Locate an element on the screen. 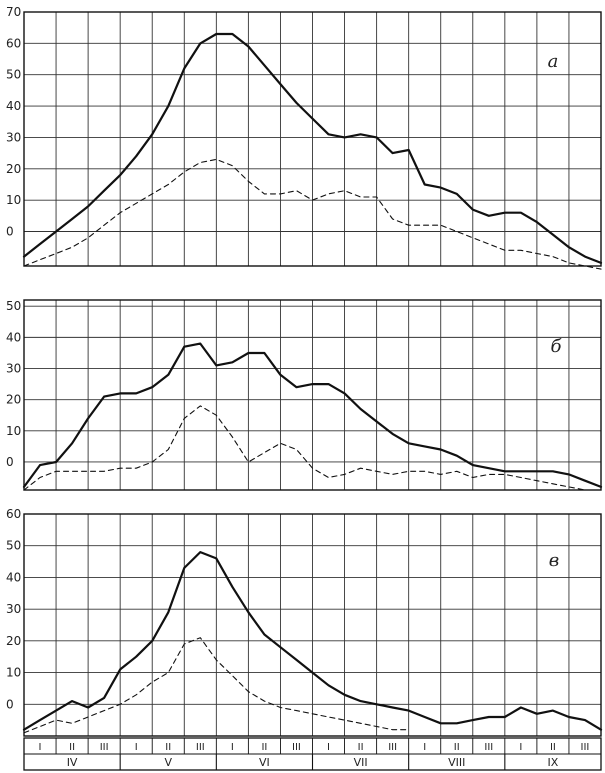 Image resolution: width=605 pixels, height=773 pixels. decade-ticks: I II III I II III I II III I II III I II III I II III is located at coordinates (314, 746).